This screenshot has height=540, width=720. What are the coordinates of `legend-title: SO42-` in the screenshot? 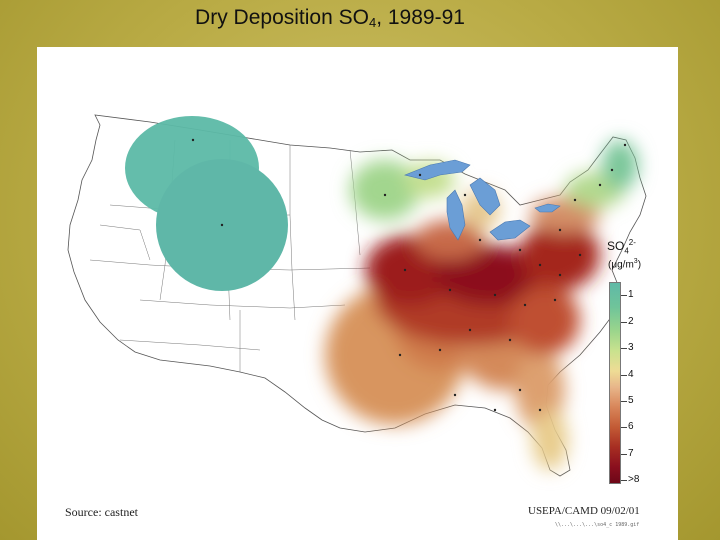 It's located at (621, 246).